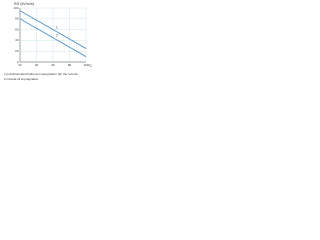 This screenshot has height=240, width=320. Describe the element at coordinates (90, 66) in the screenshot. I see `x-axis-label: °C` at that location.